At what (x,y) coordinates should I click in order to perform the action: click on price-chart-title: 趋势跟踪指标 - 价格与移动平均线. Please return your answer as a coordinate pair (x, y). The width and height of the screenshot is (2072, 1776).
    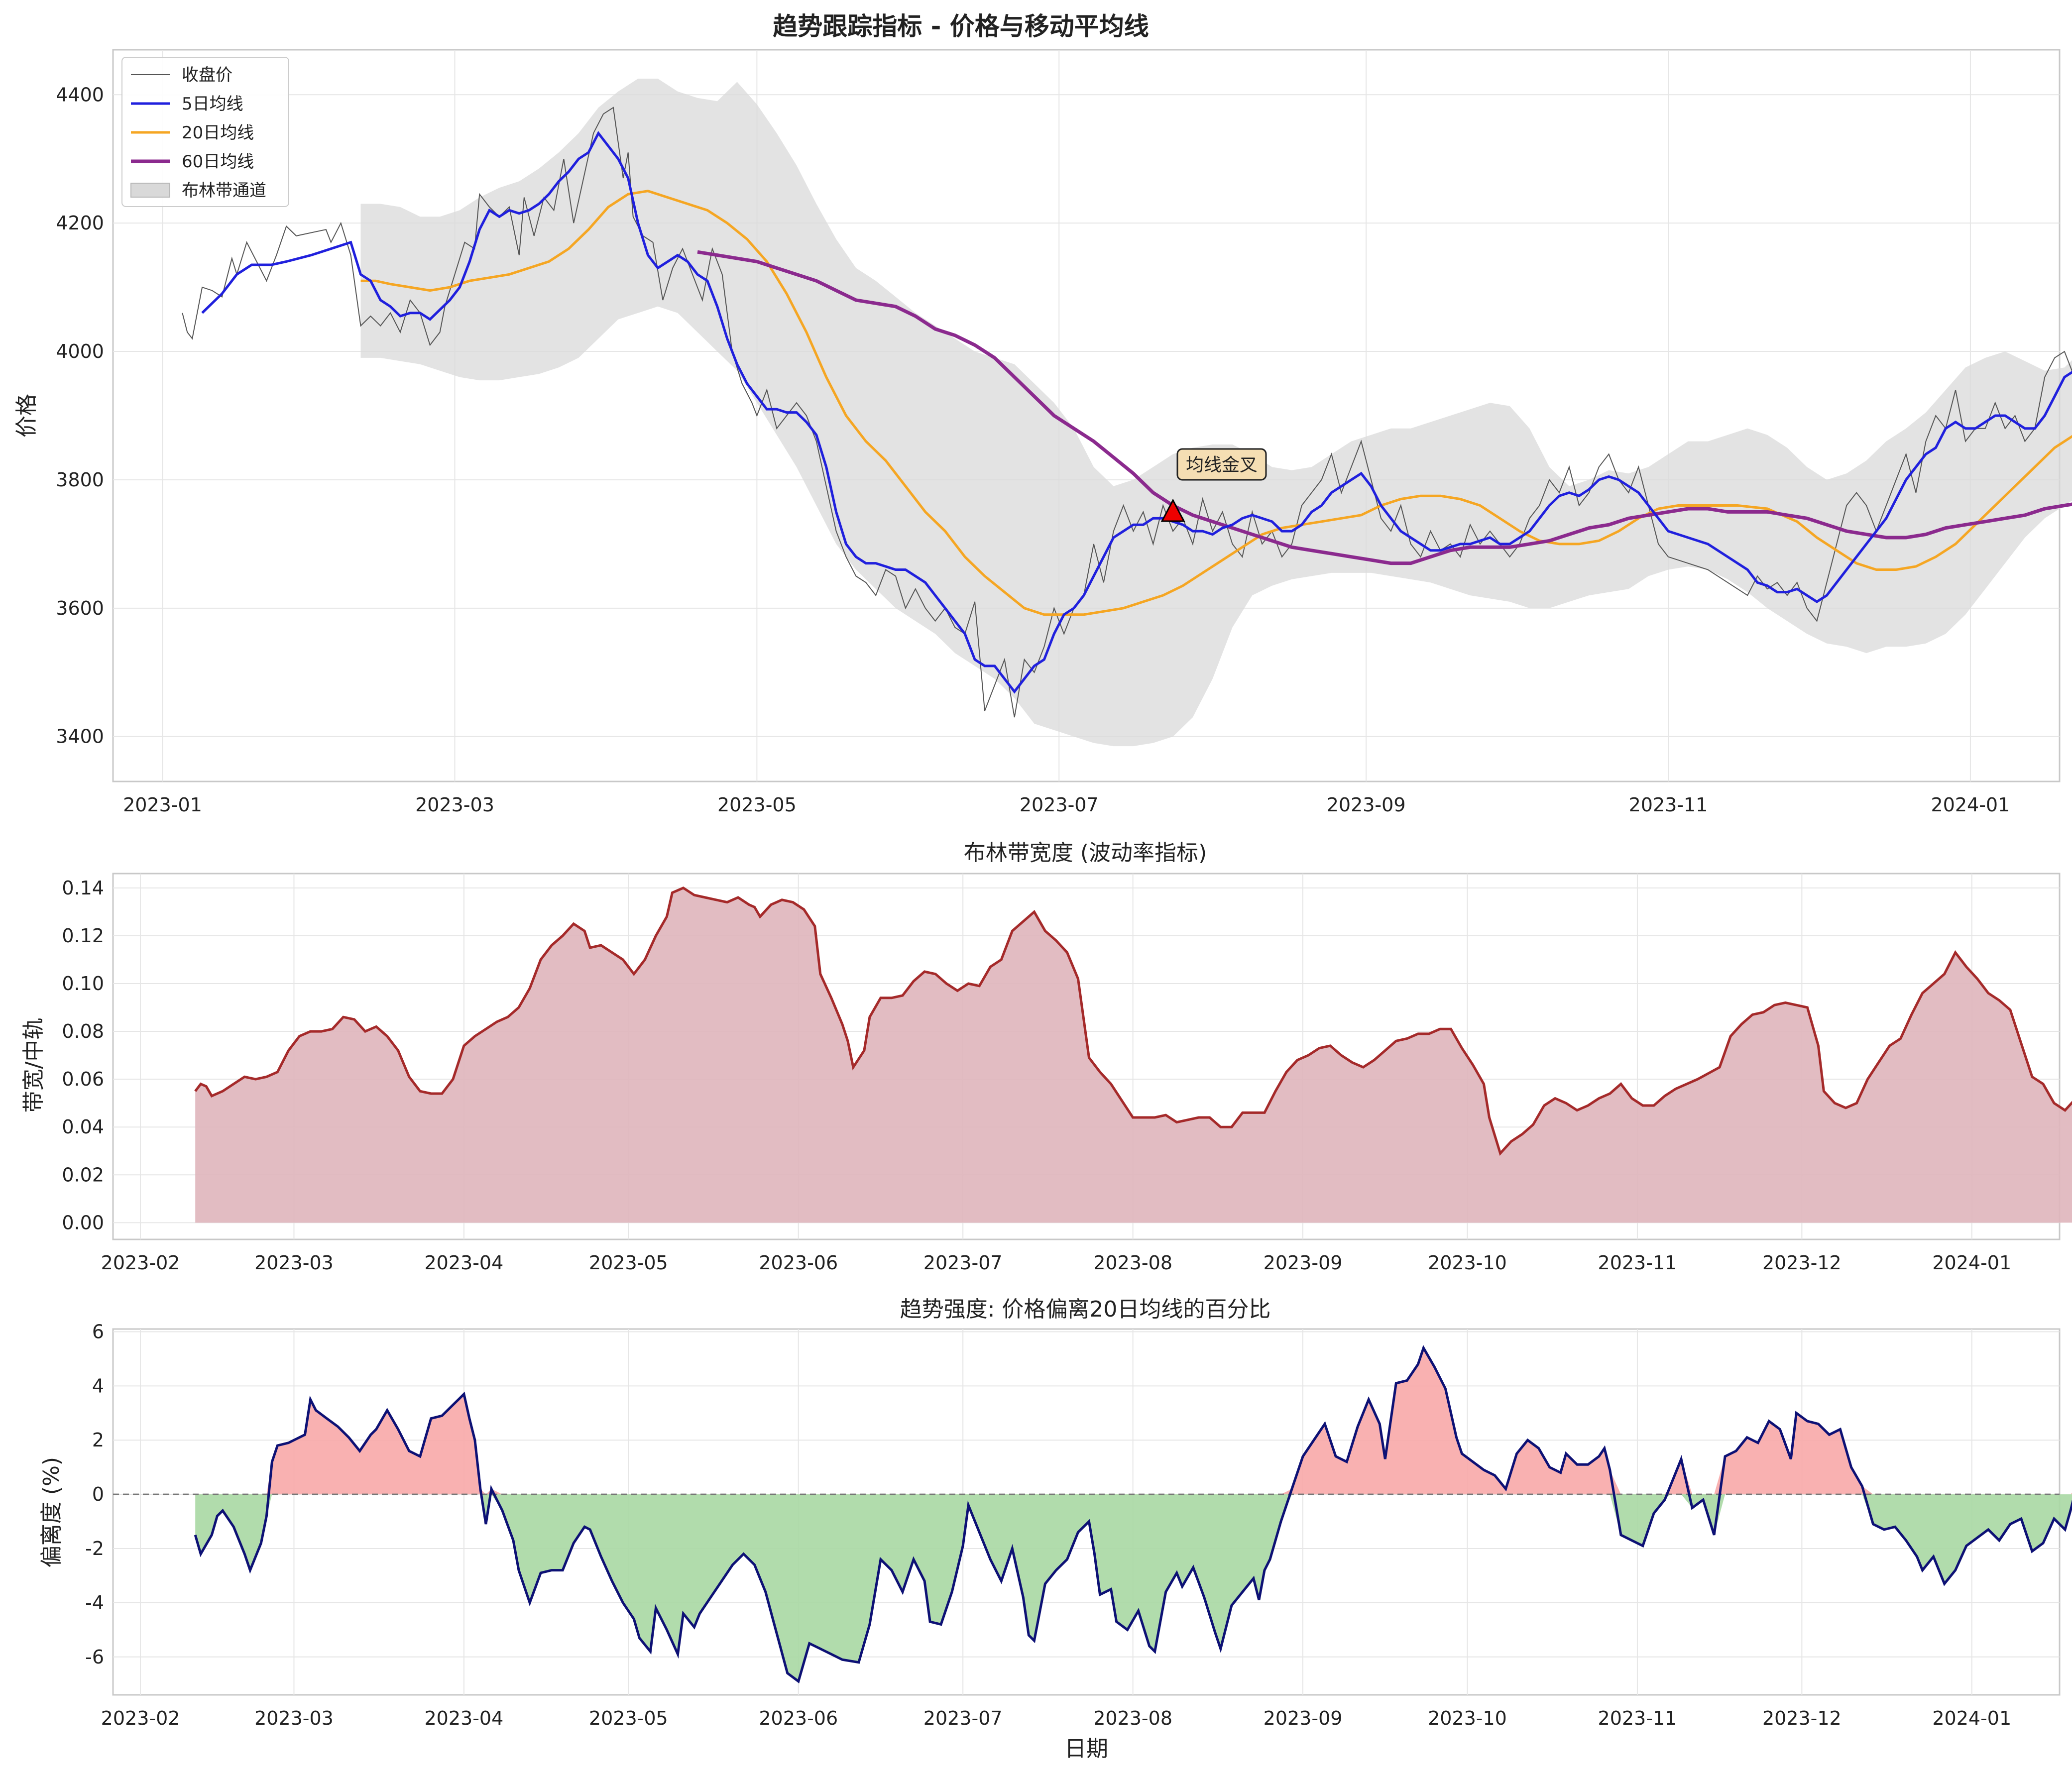
    Looking at the image, I should click on (961, 26).